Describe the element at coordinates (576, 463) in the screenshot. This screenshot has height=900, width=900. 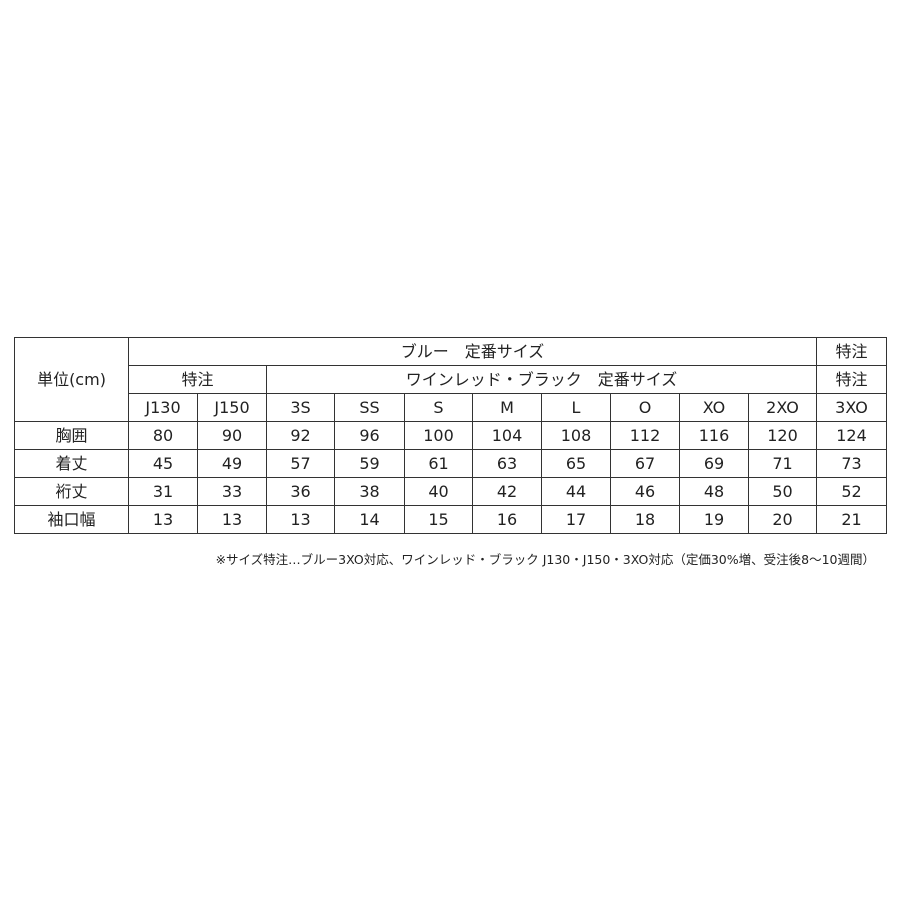
I see `table-cell: 65` at that location.